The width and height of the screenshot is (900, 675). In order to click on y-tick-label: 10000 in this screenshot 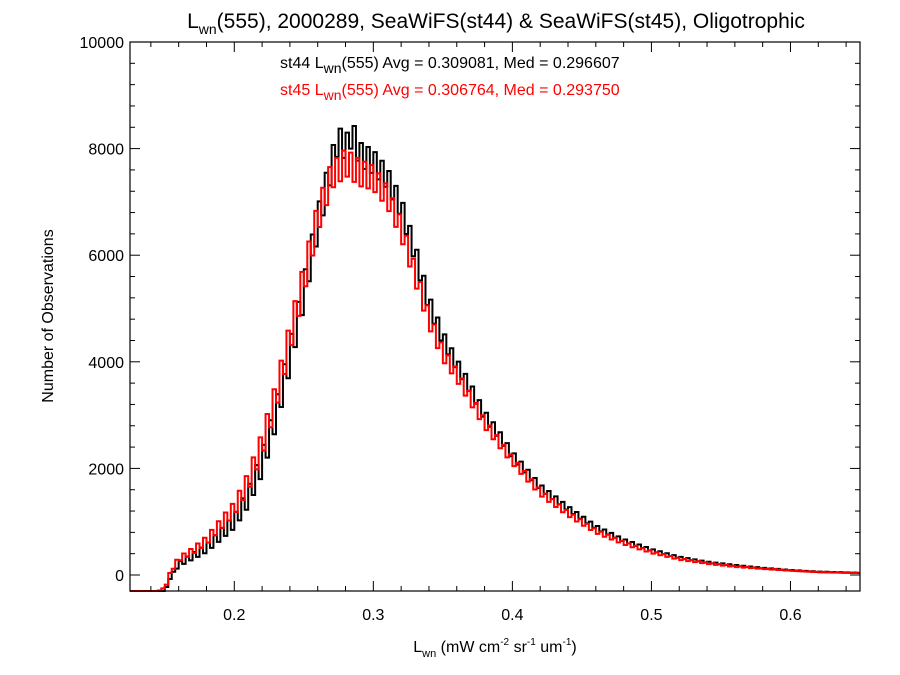, I will do `click(102, 43)`.